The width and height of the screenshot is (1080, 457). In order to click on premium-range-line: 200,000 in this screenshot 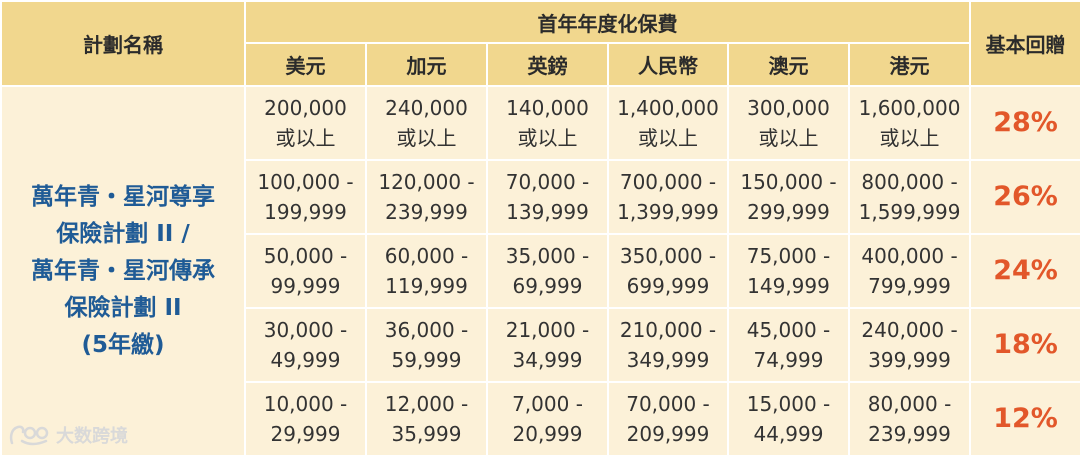, I will do `click(305, 108)`.